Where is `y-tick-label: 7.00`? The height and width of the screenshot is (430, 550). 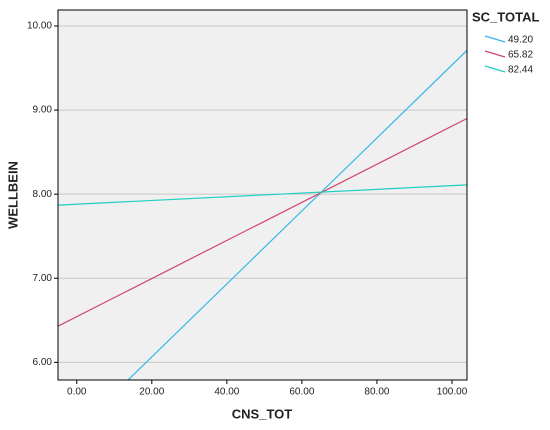 y-tick-label: 7.00 is located at coordinates (43, 278).